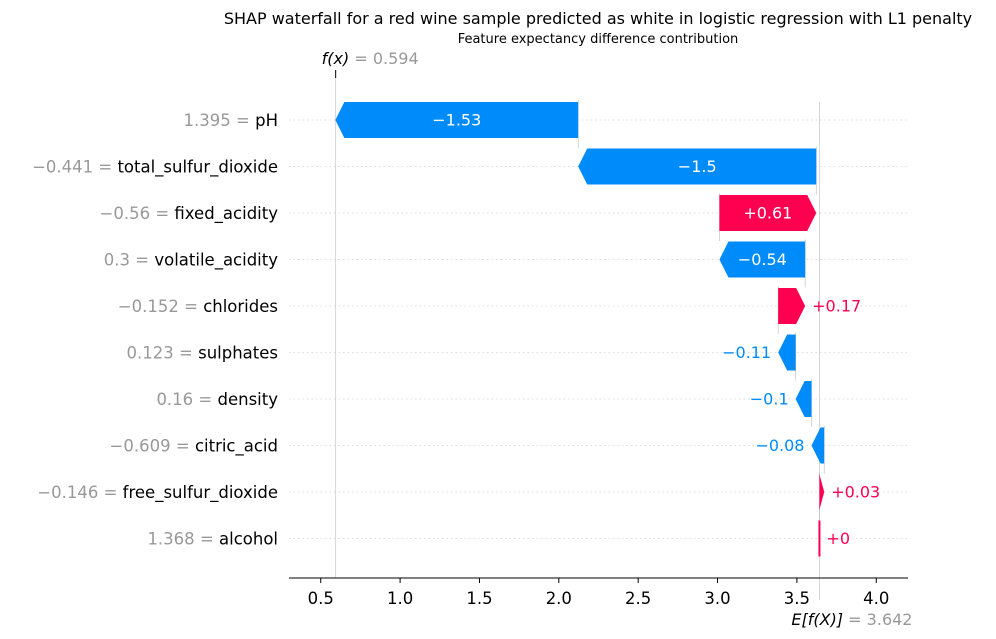 Image resolution: width=996 pixels, height=639 pixels. What do you see at coordinates (717, 598) in the screenshot?
I see `x-tick-label: 3.0` at bounding box center [717, 598].